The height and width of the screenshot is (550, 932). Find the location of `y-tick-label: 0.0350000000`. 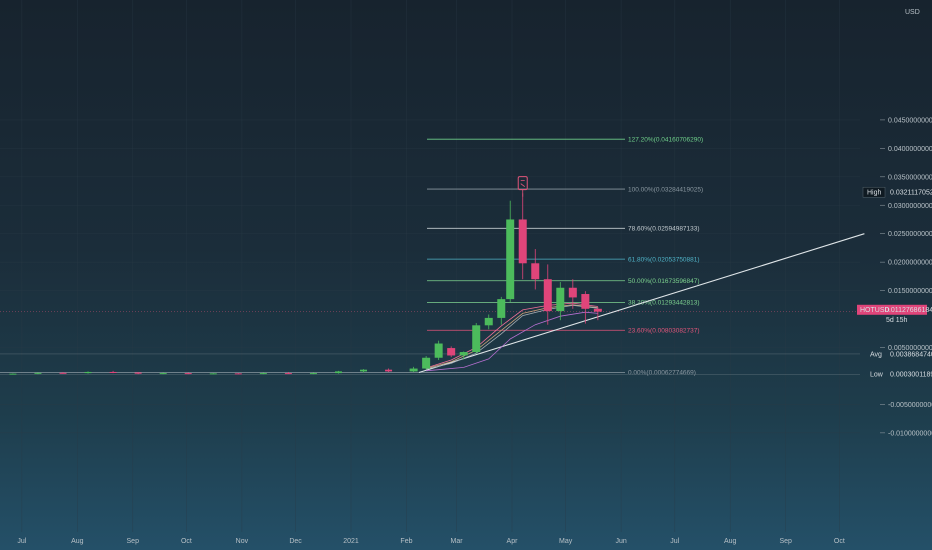

y-tick-label: 0.0350000000 is located at coordinates (910, 177).